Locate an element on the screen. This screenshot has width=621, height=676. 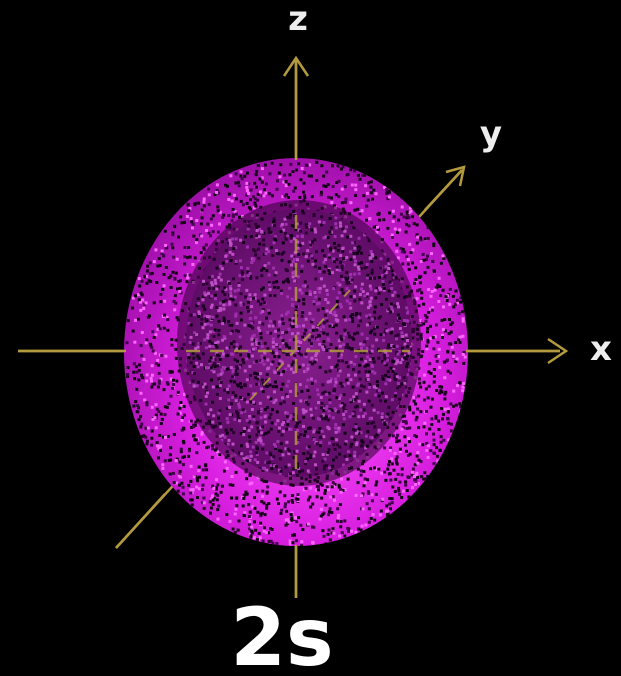
y-axis-label: y is located at coordinates (491, 134).